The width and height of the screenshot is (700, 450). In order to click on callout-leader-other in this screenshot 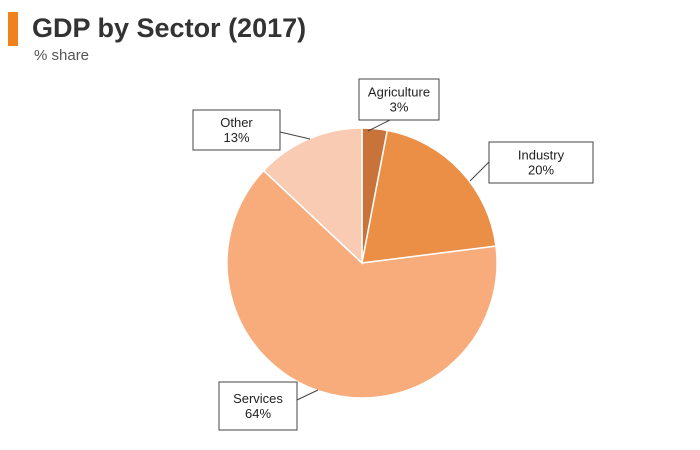, I will do `click(295, 135)`.